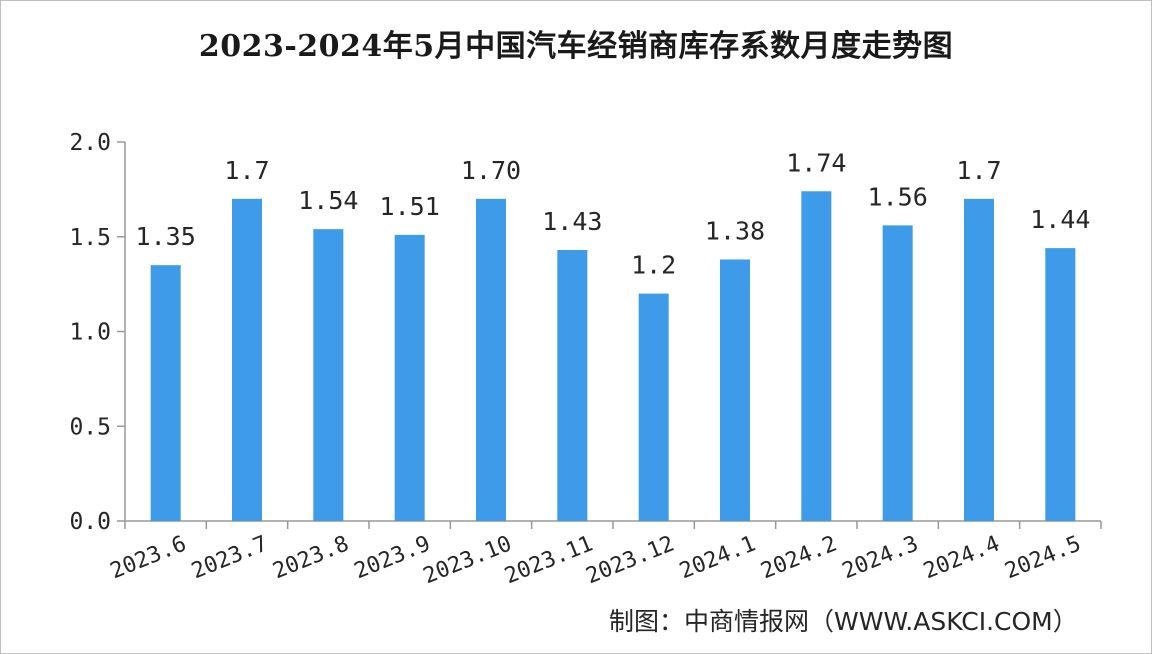 This screenshot has height=654, width=1152. What do you see at coordinates (735, 230) in the screenshot?
I see `data-label: 1.38` at bounding box center [735, 230].